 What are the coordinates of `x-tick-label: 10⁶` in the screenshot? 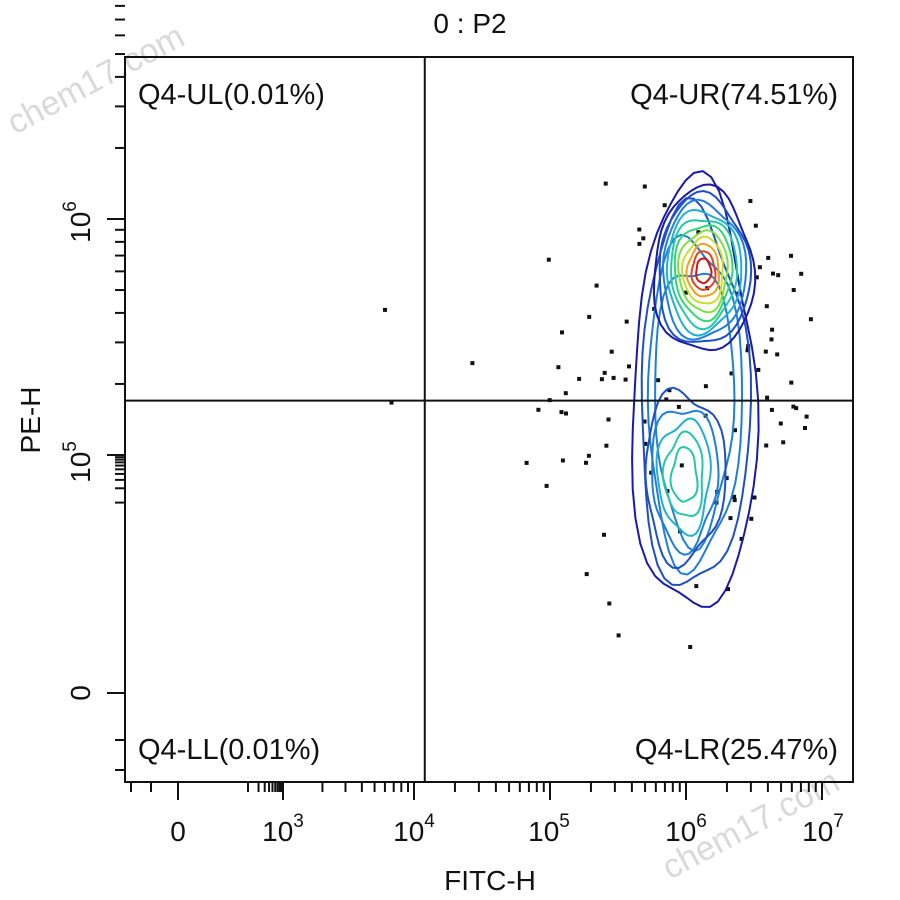 It's located at (686, 829).